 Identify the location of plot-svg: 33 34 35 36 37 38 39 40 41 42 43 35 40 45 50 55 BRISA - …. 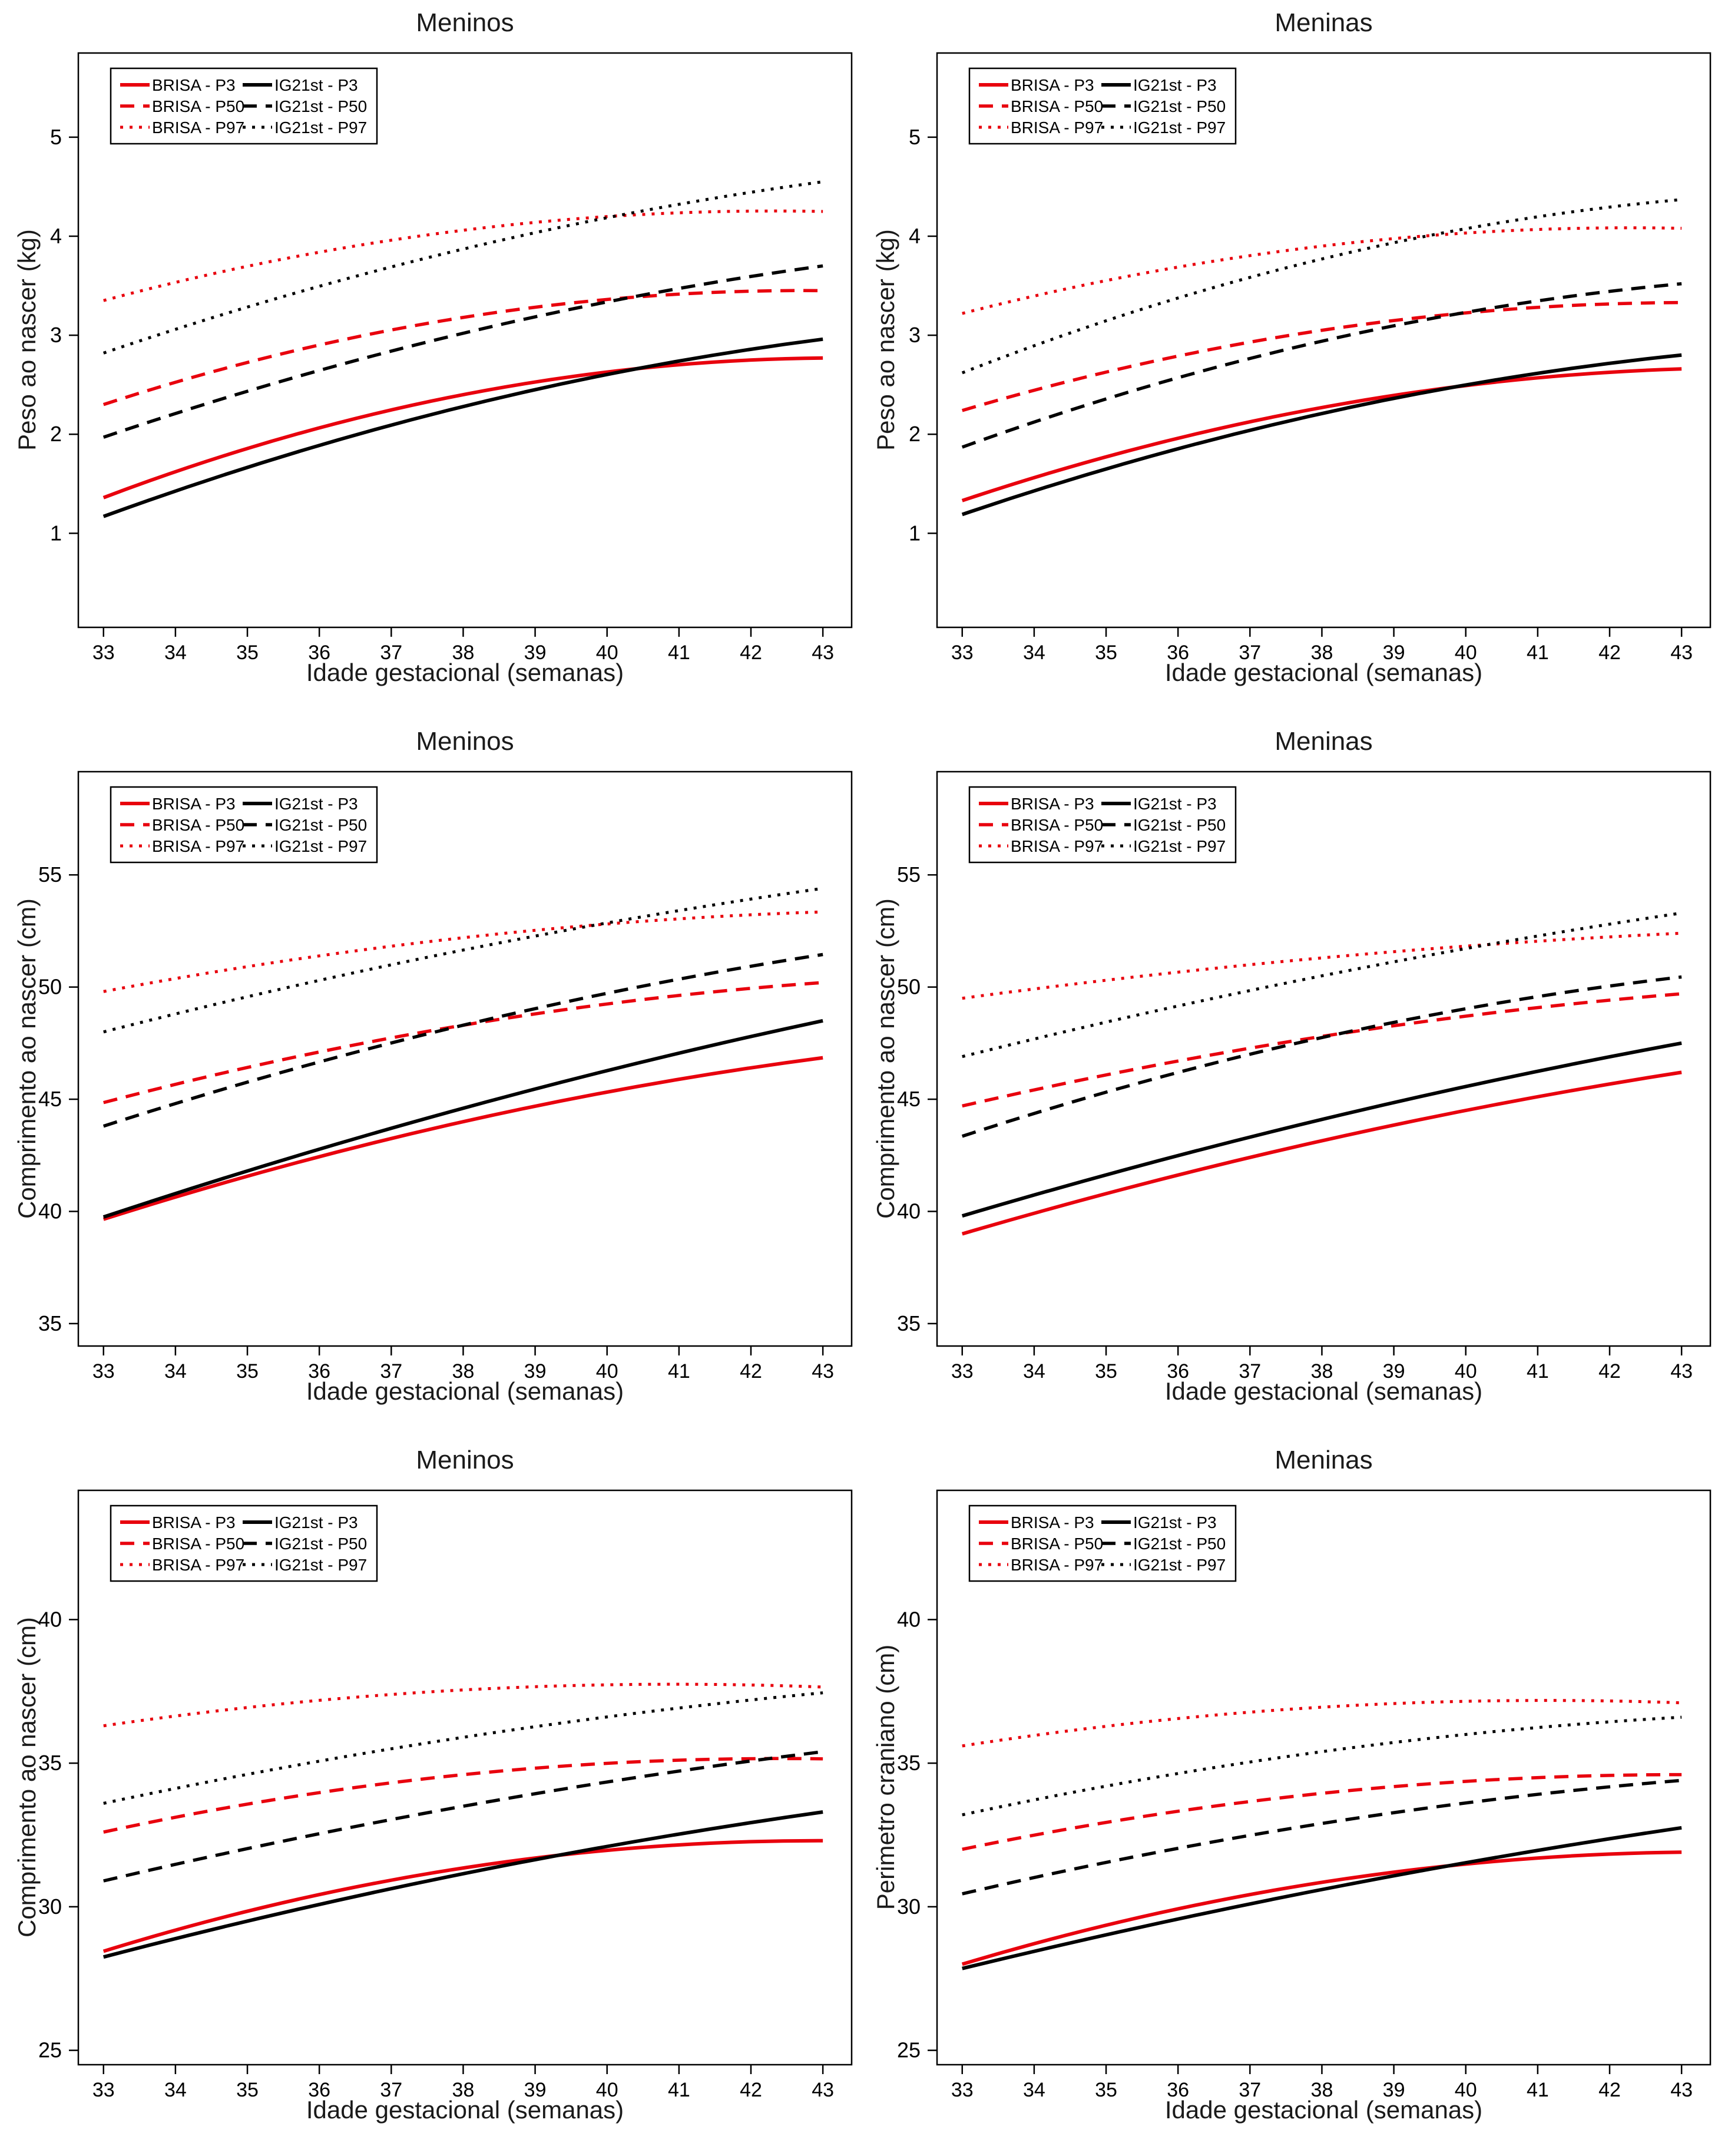
(1304, 1077).